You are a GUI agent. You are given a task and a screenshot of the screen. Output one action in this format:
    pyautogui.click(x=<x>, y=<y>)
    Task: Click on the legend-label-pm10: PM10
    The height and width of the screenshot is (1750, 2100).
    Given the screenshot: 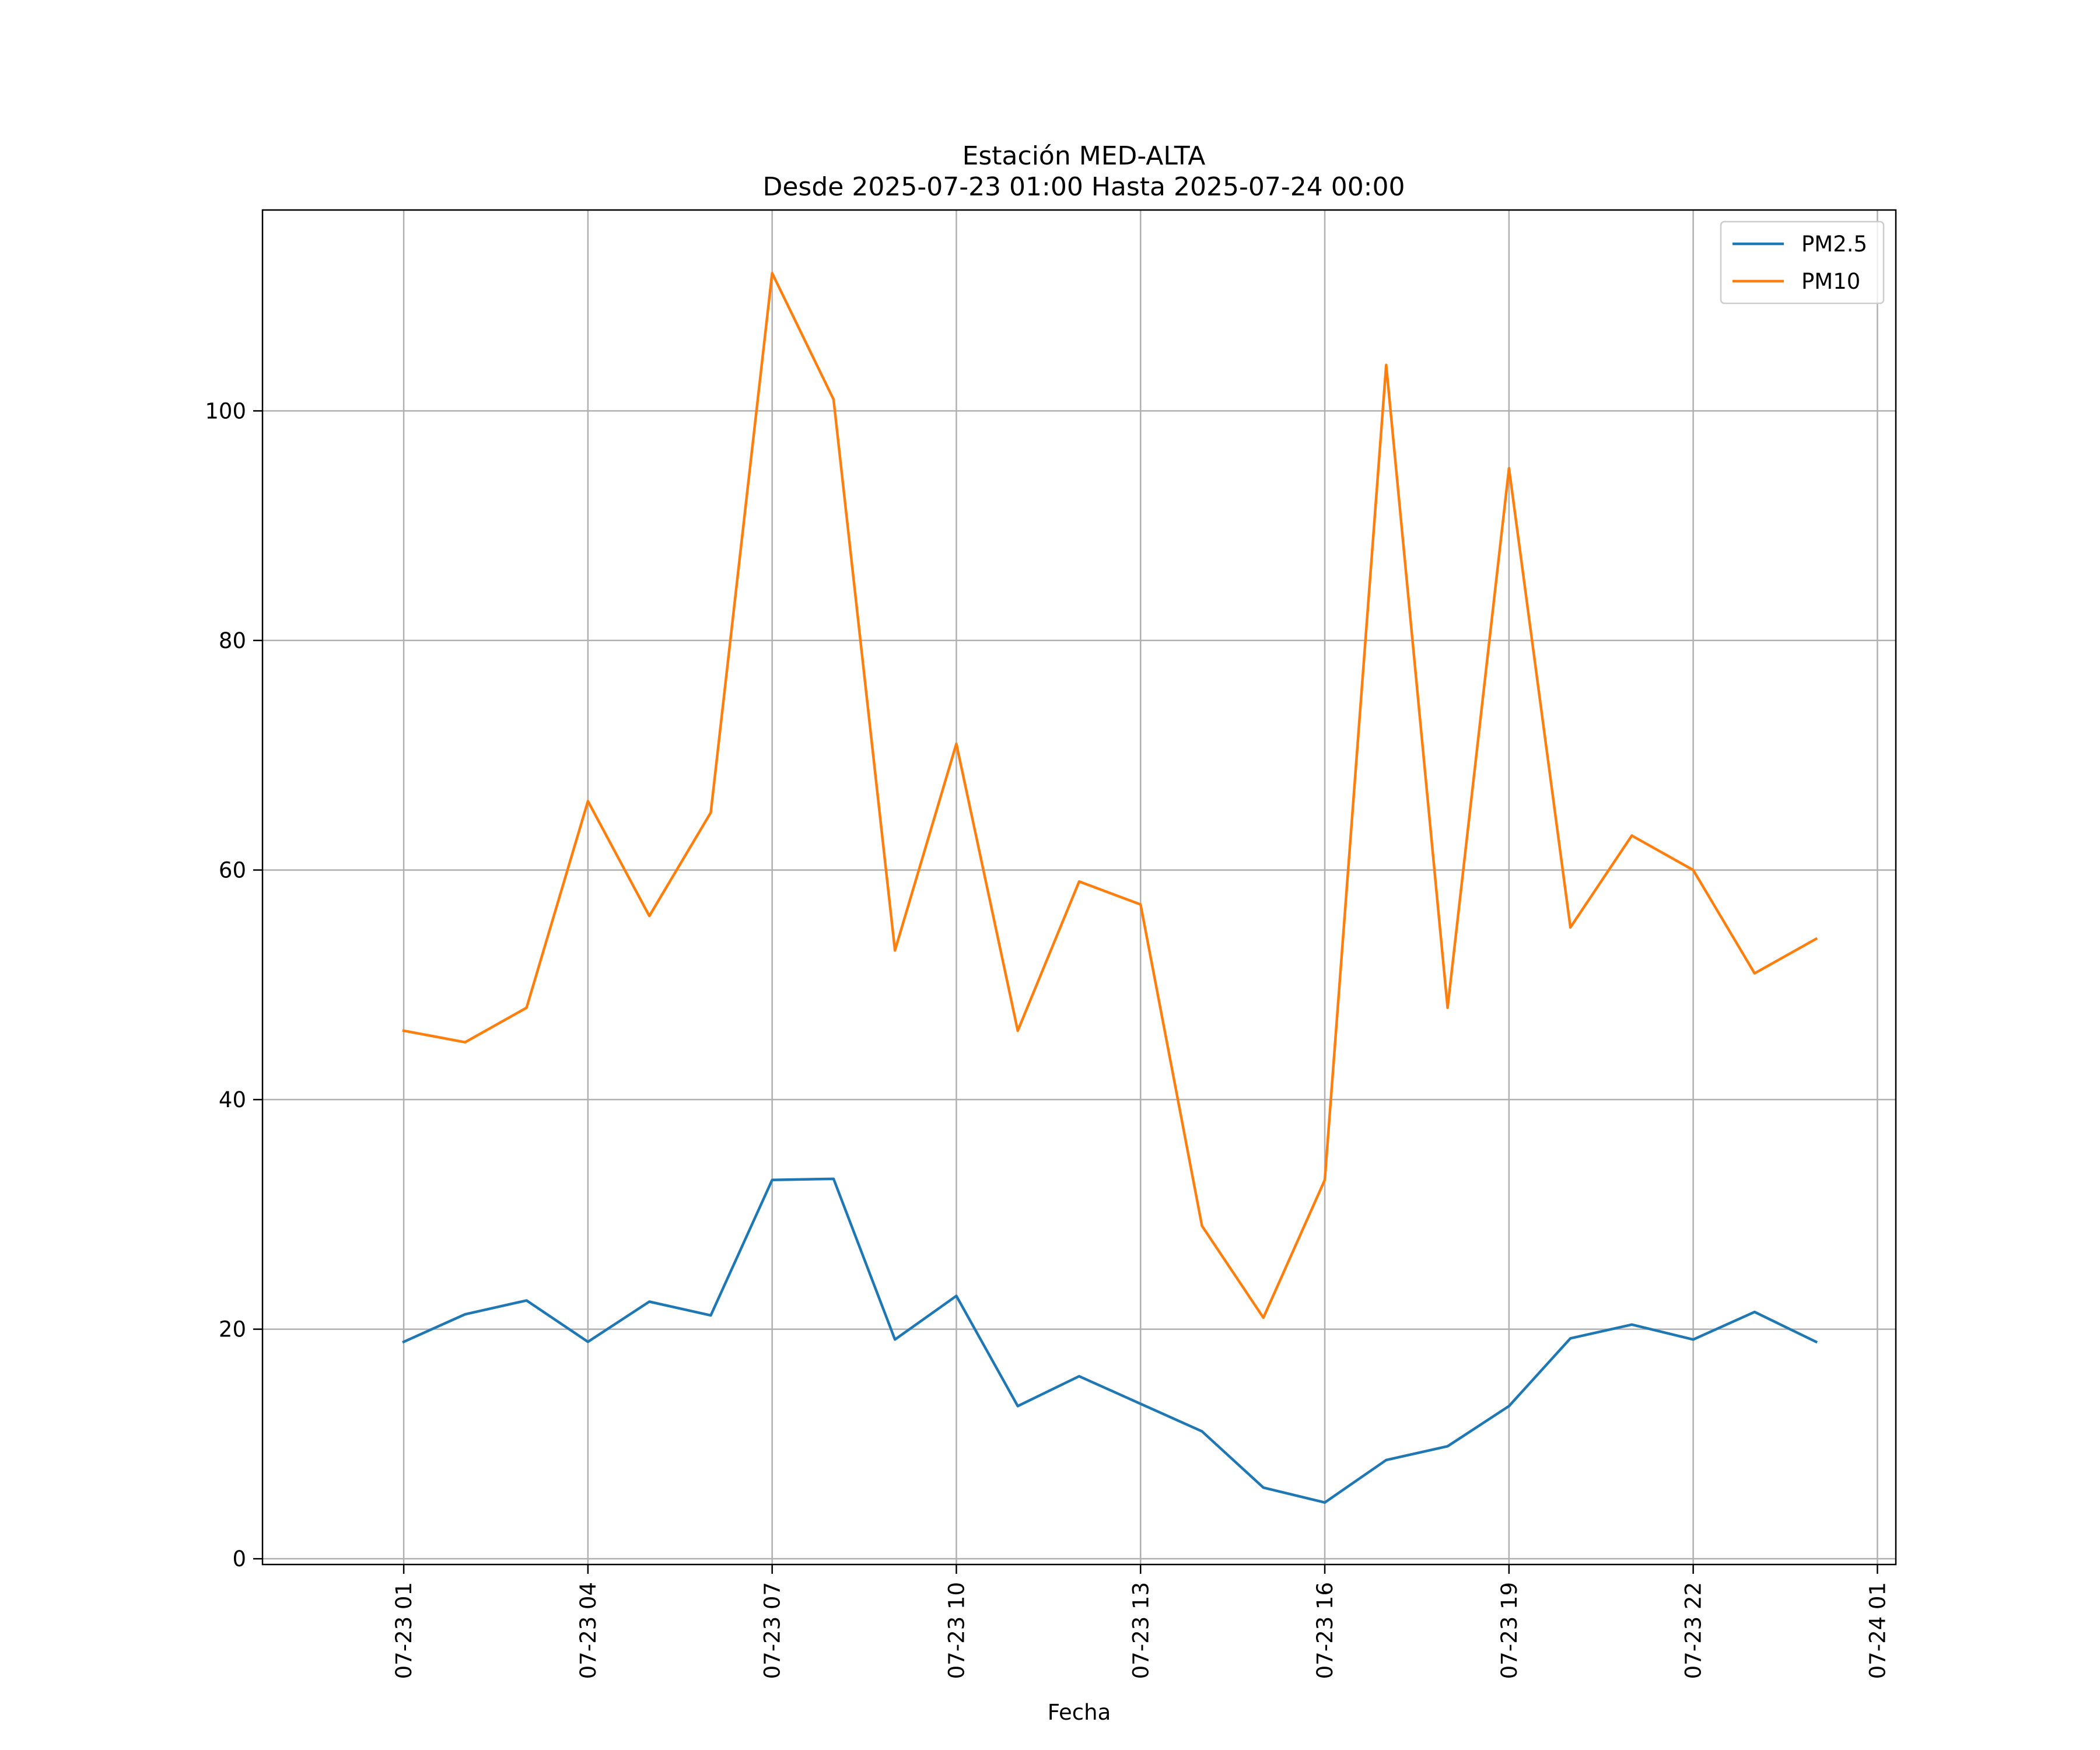 What is the action you would take?
    pyautogui.click(x=1831, y=281)
    